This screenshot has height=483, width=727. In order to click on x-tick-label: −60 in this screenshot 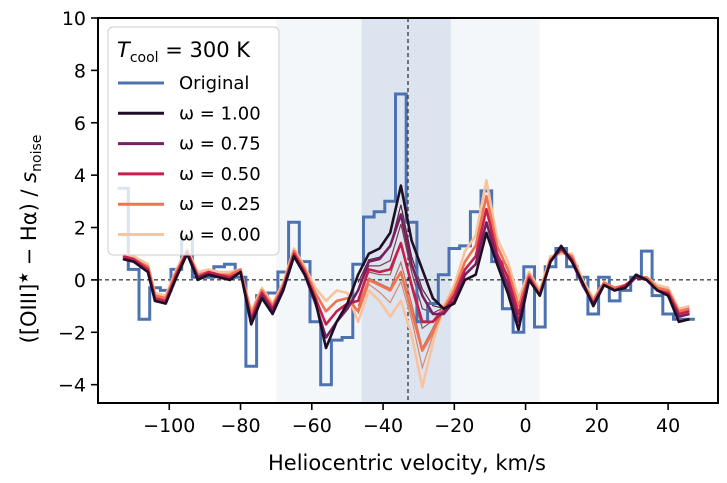, I will do `click(312, 426)`.